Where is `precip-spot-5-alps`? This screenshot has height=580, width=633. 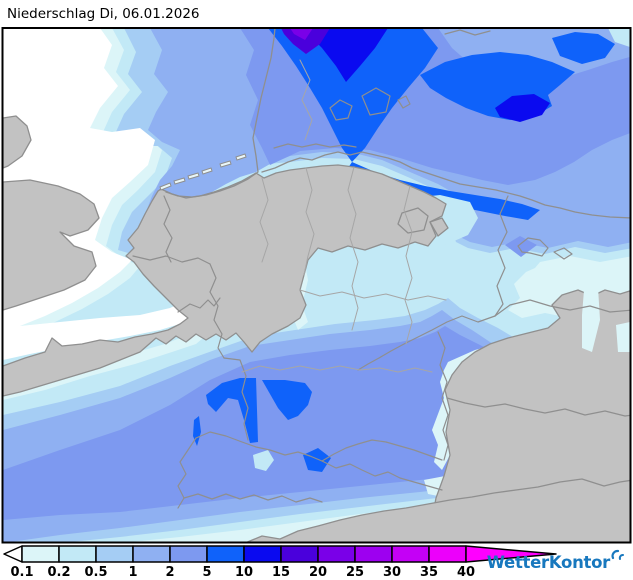 precip-spot-5-alps is located at coordinates (317, 460).